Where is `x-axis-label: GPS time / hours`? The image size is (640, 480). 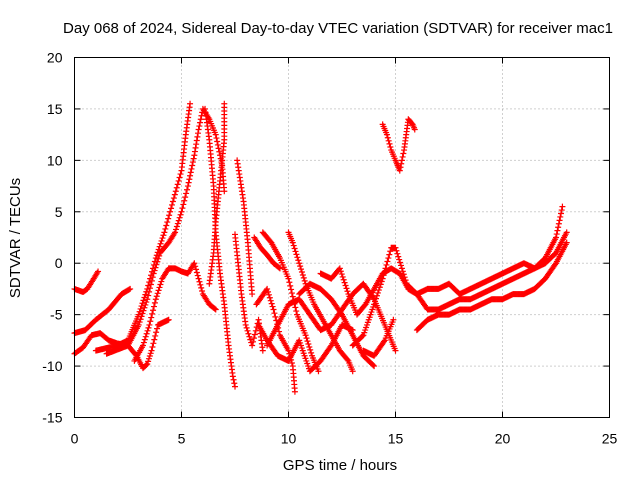
x-axis-label: GPS time / hours is located at coordinates (340, 465).